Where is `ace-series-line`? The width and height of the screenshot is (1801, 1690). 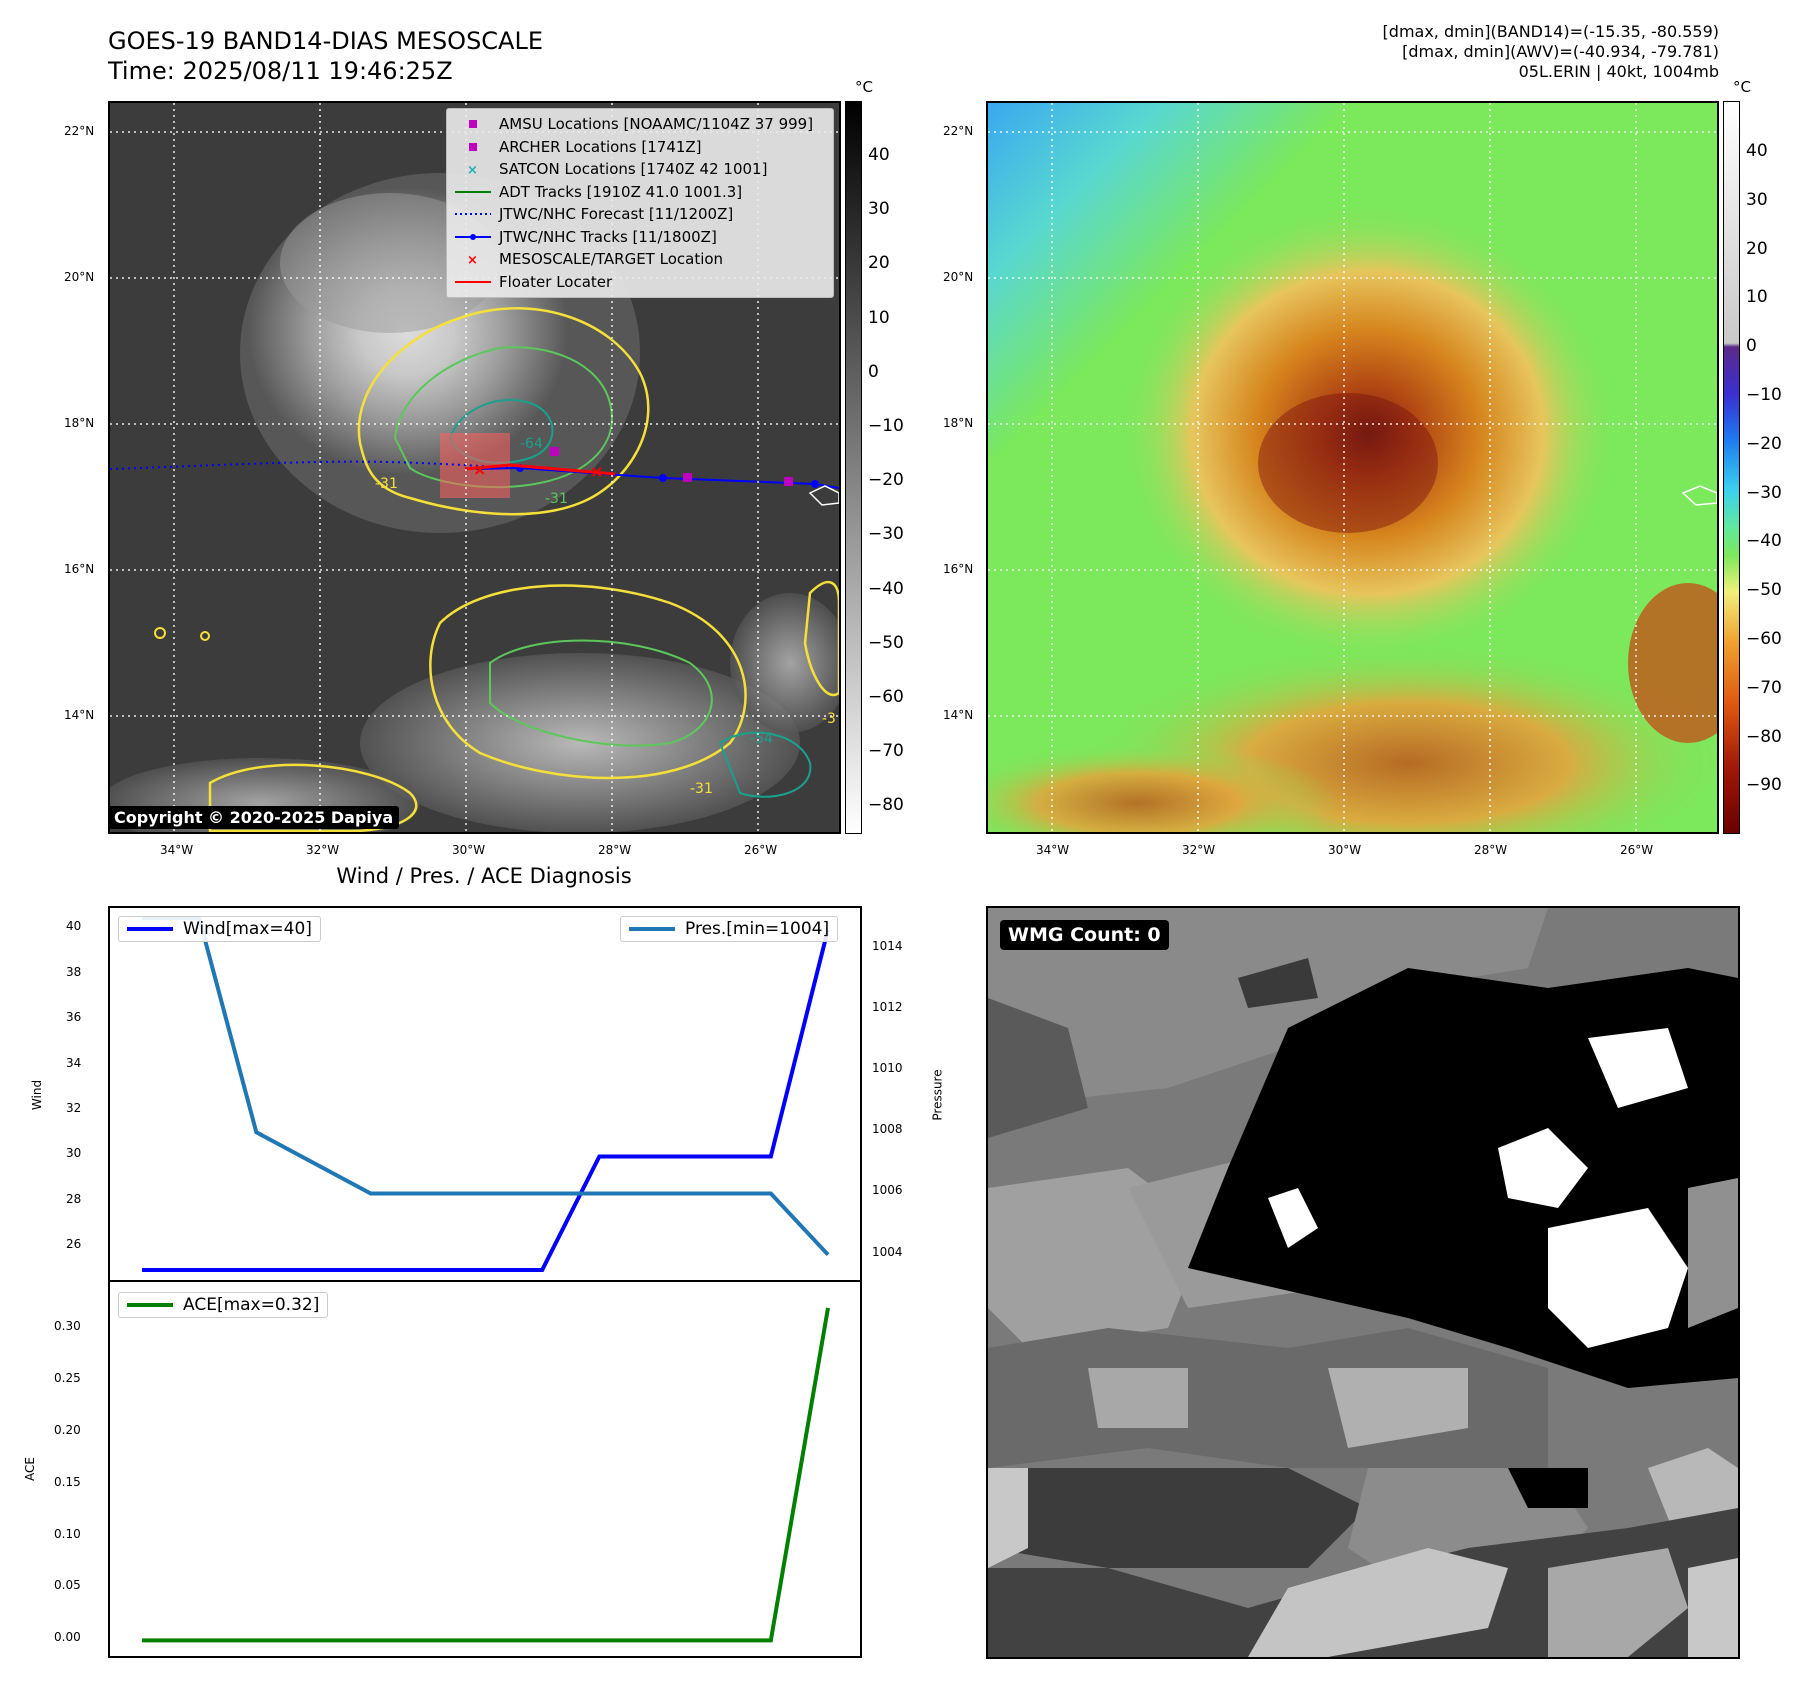 ace-series-line is located at coordinates (486, 1475).